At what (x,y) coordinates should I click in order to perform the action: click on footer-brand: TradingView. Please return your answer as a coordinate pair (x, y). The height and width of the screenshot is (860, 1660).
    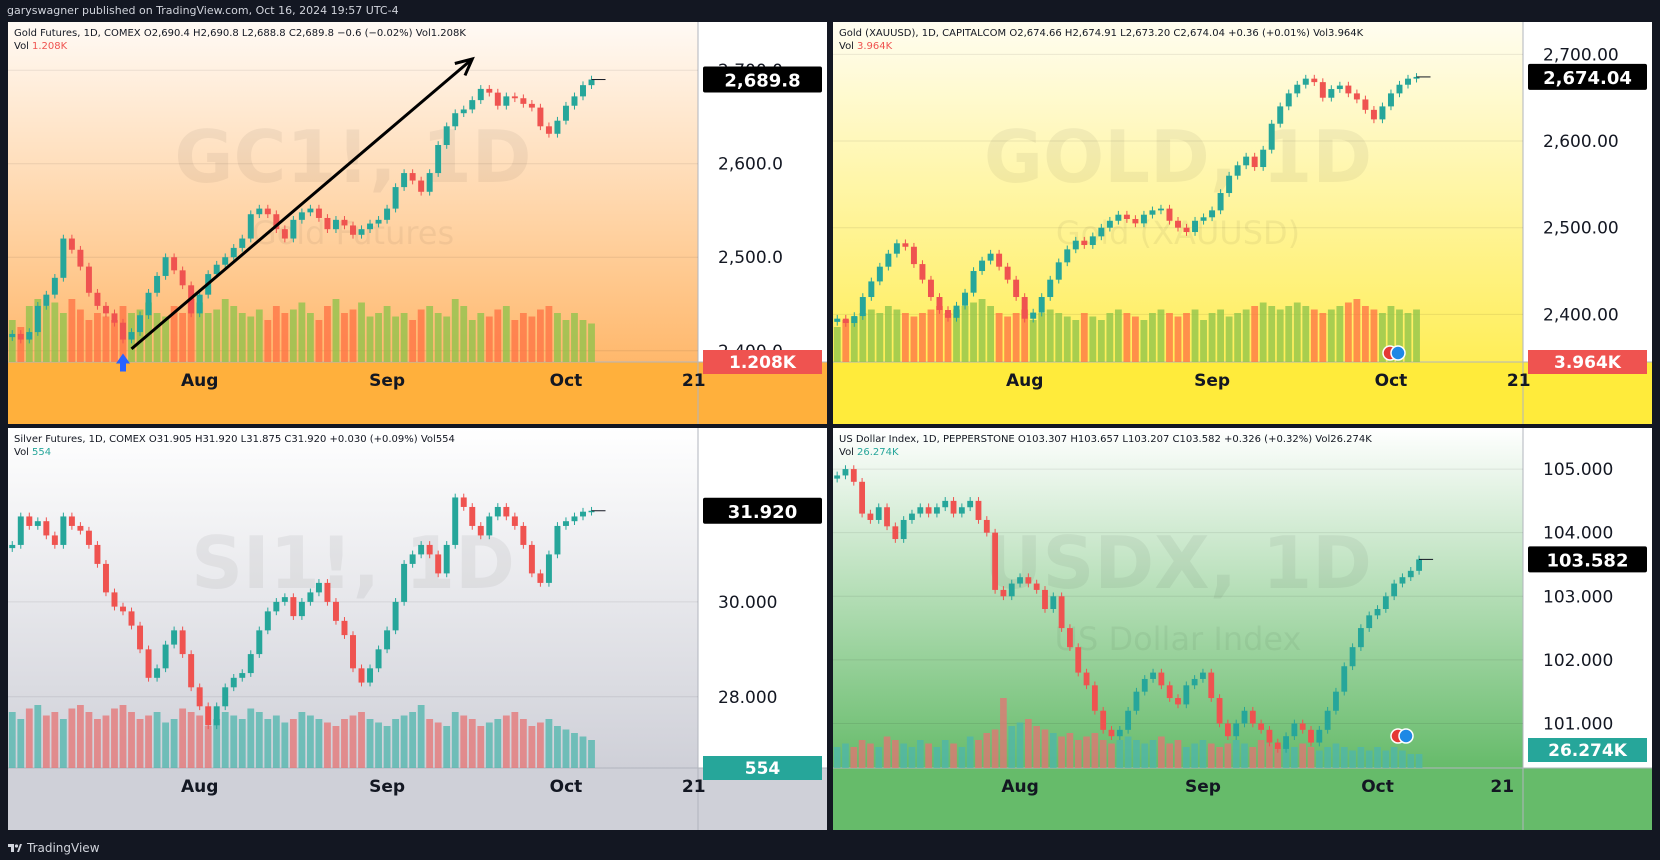
    Looking at the image, I should click on (63, 848).